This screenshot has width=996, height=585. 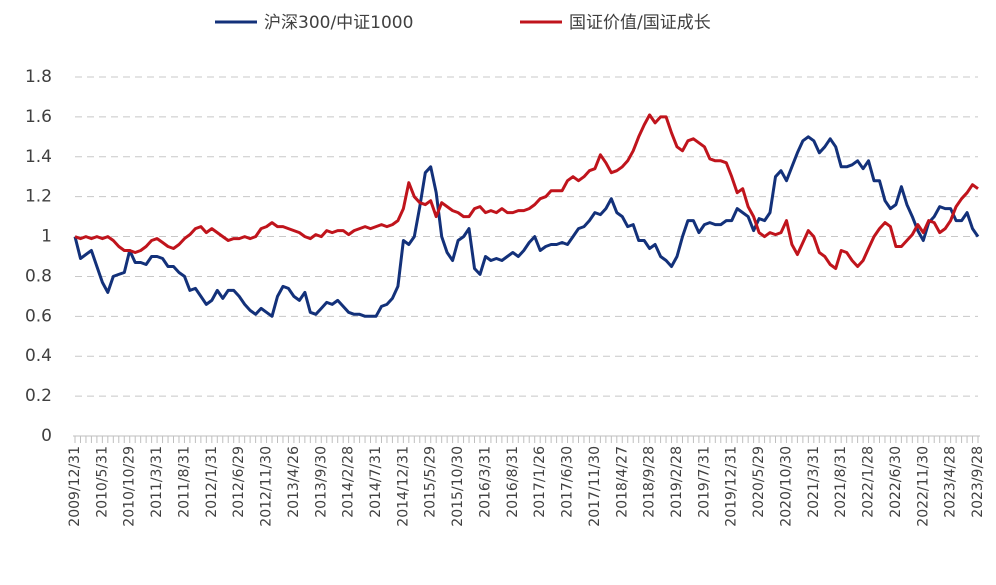 What do you see at coordinates (46, 237) in the screenshot?
I see `y-tick-label: 1` at bounding box center [46, 237].